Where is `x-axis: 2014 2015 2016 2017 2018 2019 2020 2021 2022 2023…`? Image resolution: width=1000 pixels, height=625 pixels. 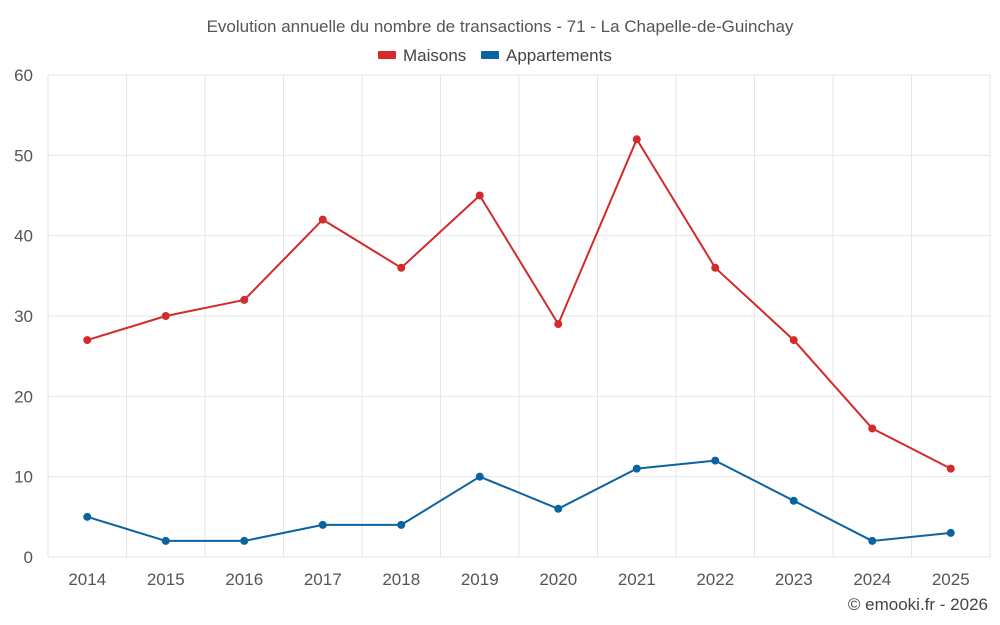 x-axis: 2014 2015 2016 2017 2018 2019 2020 2021 2022 2023… is located at coordinates (518, 579).